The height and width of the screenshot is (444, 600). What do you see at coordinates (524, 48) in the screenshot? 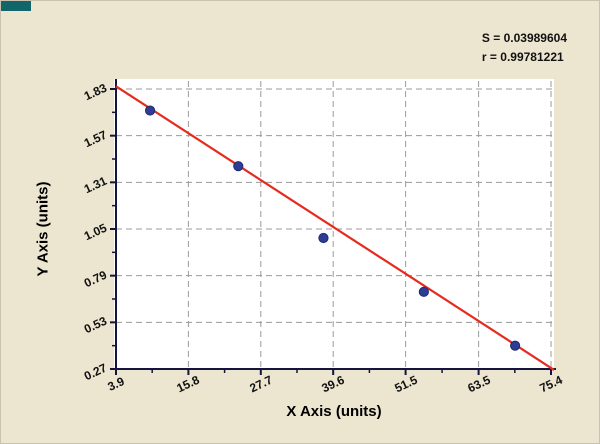
I see `fit-statistics: S = 0.03989604 r = 0.99781221` at bounding box center [524, 48].